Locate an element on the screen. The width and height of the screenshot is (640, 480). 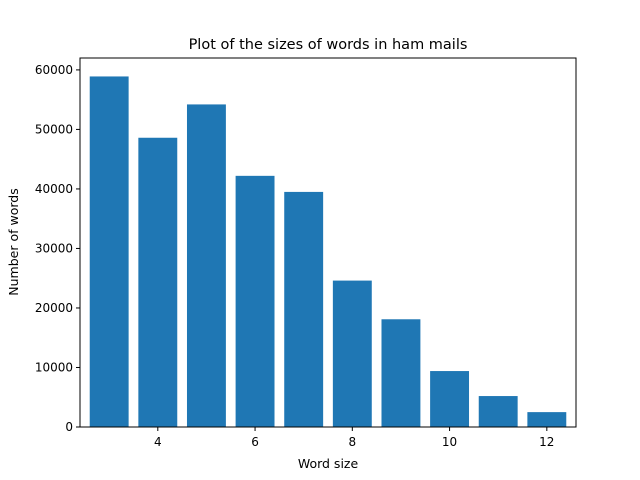
x-axis-label: Word size is located at coordinates (328, 463).